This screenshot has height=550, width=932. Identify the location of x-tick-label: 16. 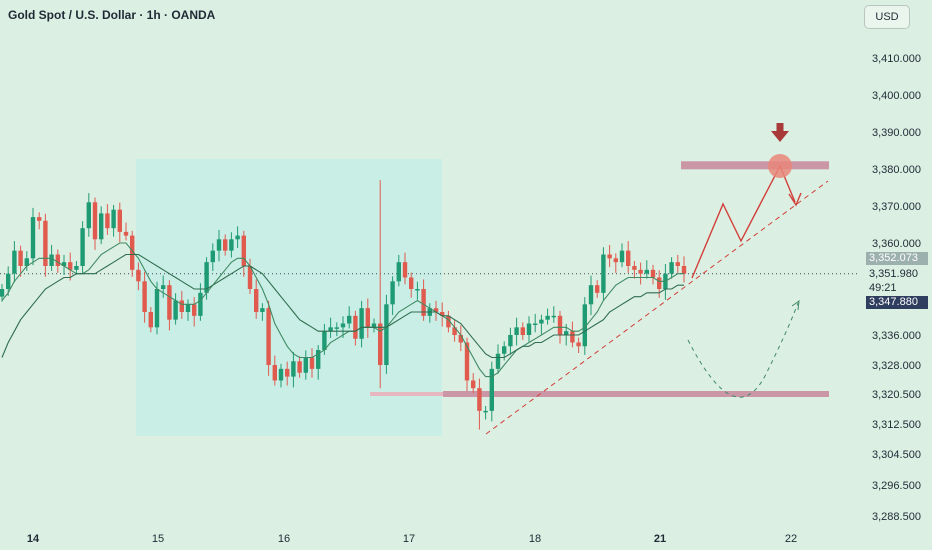
(284, 539).